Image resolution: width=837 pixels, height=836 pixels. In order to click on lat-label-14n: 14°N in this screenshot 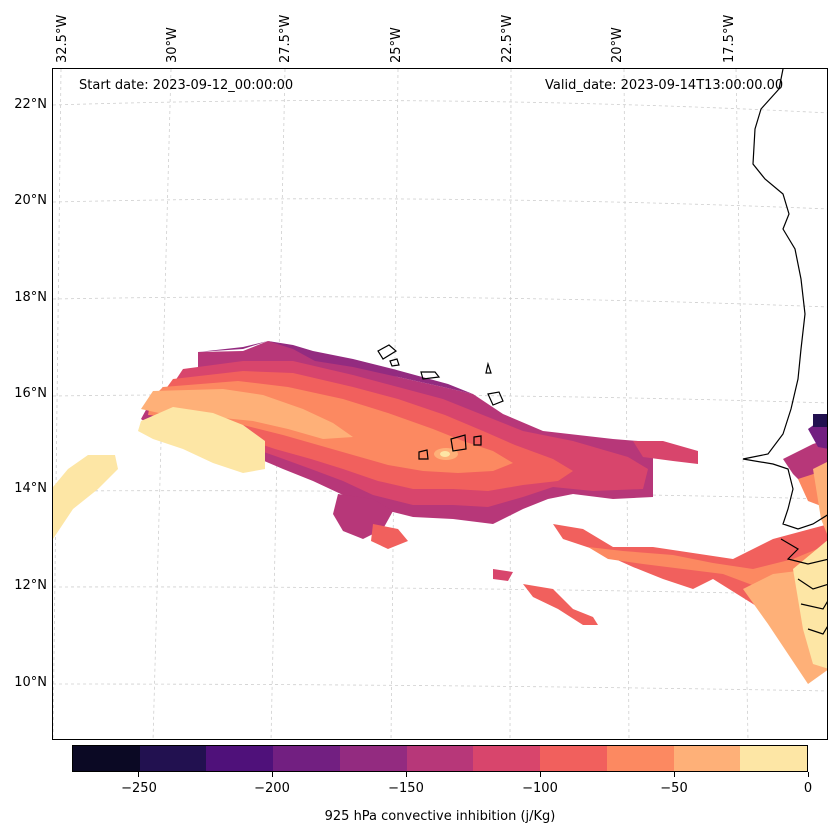, I will do `click(30, 488)`.